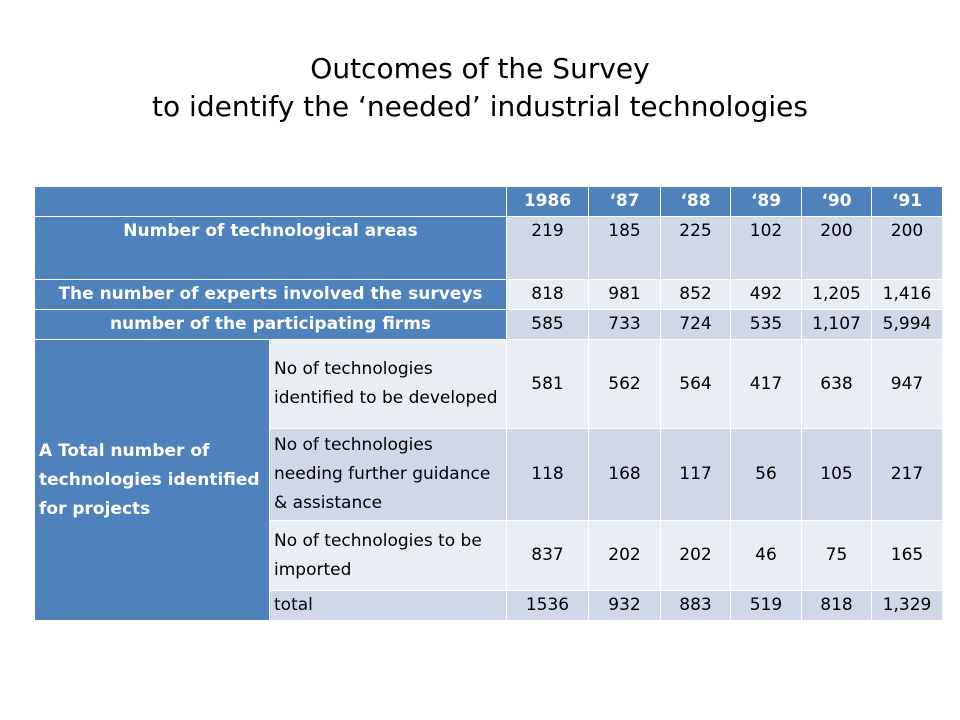 Image resolution: width=960 pixels, height=720 pixels. What do you see at coordinates (695, 474) in the screenshot?
I see `table-cell: 117` at bounding box center [695, 474].